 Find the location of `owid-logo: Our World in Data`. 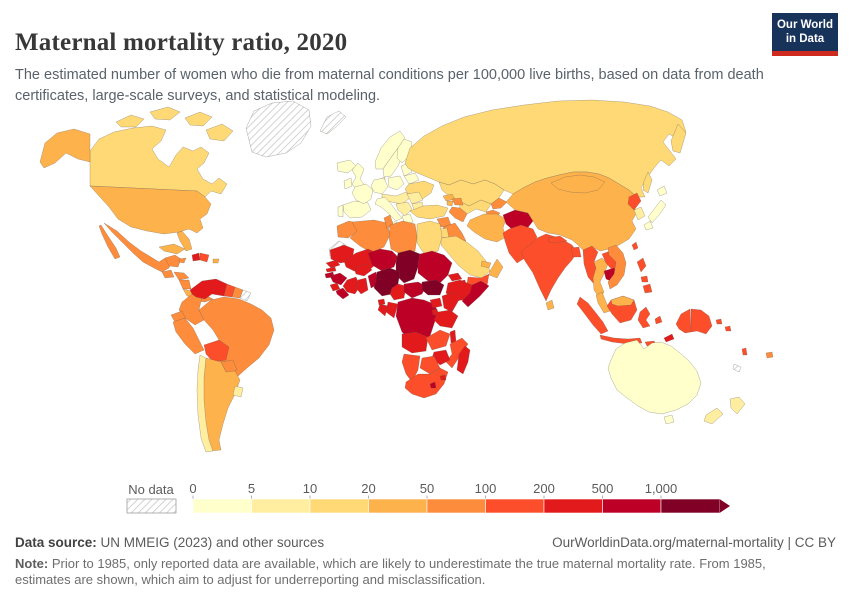

owid-logo: Our World in Data is located at coordinates (805, 34).